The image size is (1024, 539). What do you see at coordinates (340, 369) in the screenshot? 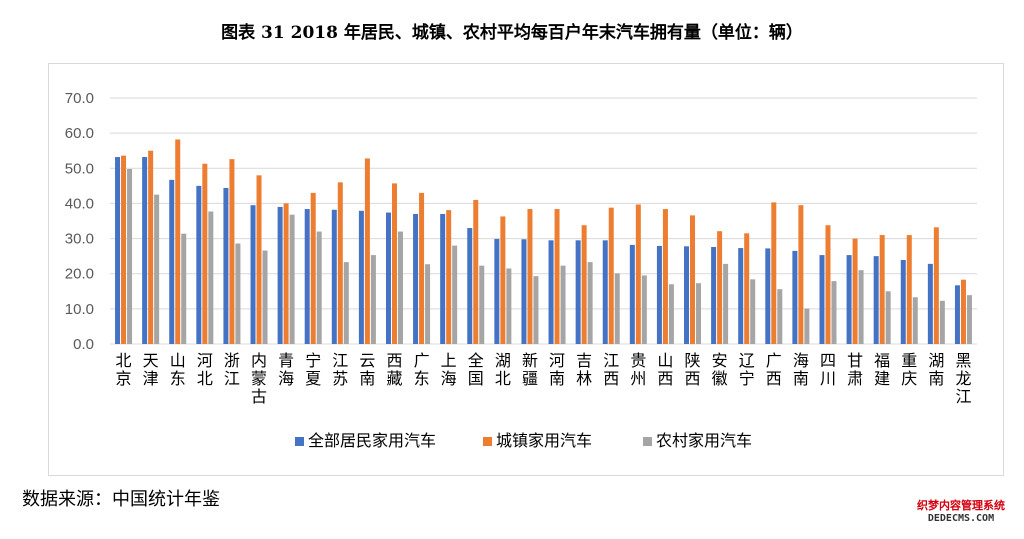
I see `x-tick-label: 江苏` at bounding box center [340, 369].